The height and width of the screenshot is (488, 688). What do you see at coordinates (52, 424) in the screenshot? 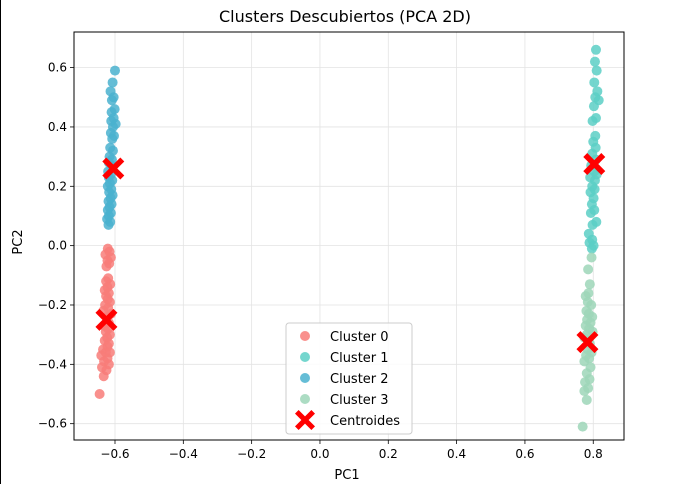
I see `y-tick-label: −0.6` at bounding box center [52, 424].